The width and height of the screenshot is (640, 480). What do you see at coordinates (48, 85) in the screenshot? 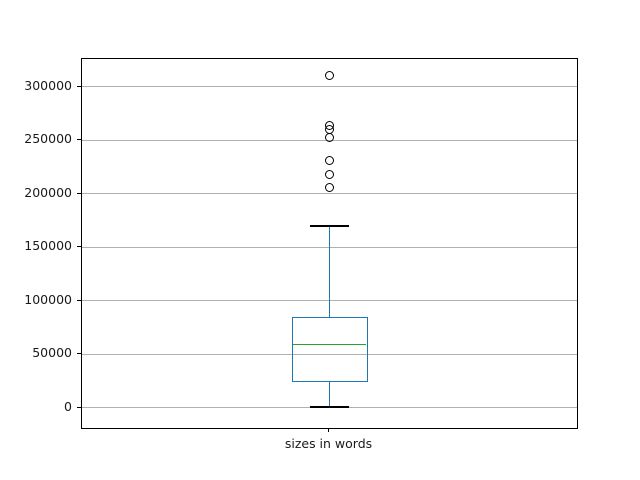
I see `y-tick-label: 300000` at bounding box center [48, 85].